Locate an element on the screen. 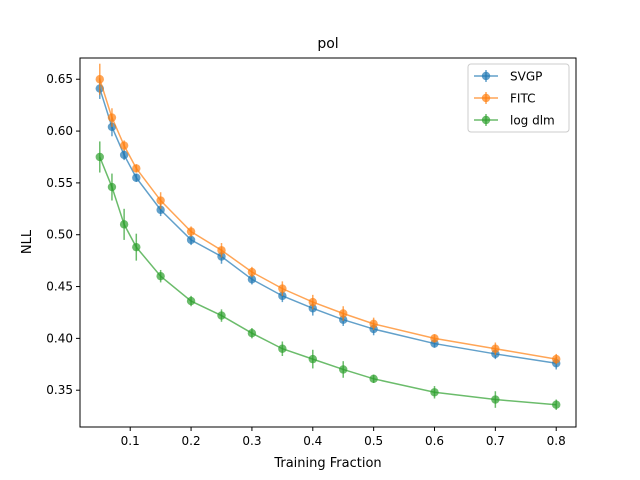 The image size is (640, 480). x-tick-label: 0.6 is located at coordinates (434, 441).